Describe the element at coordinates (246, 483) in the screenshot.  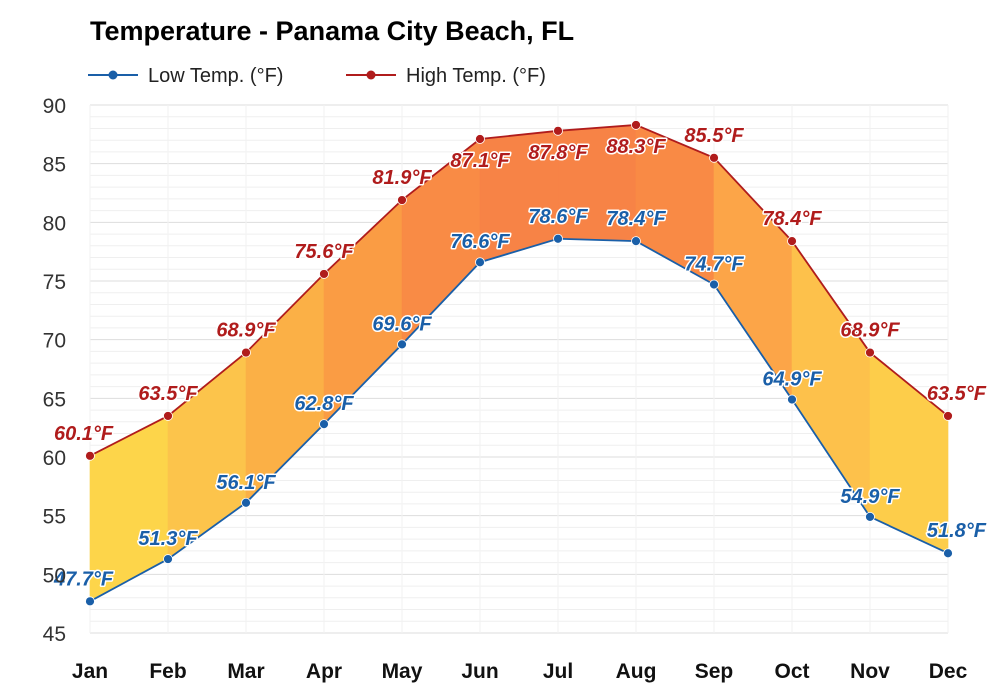
I see `low-temp-data-label: 56.1°F` at that location.